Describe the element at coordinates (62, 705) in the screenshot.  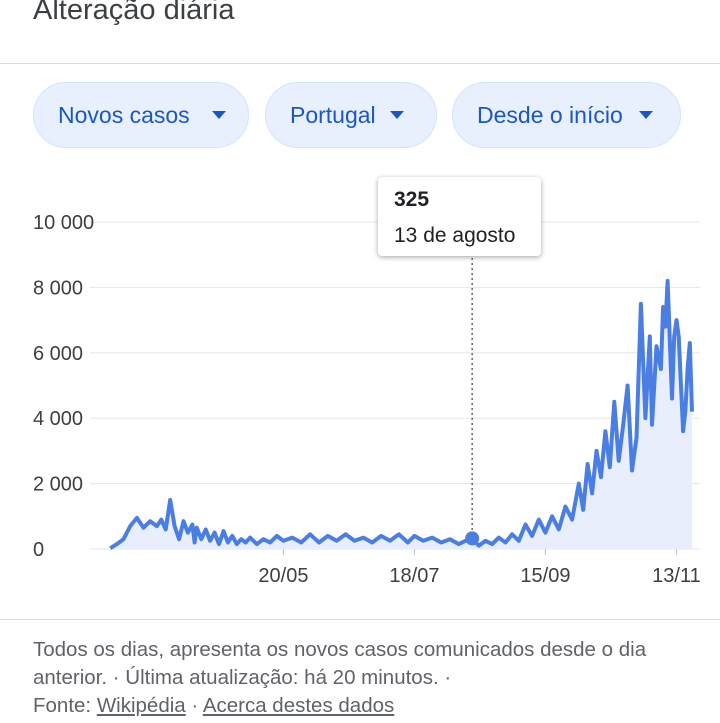
I see `source-prefix: Fonte:` at that location.